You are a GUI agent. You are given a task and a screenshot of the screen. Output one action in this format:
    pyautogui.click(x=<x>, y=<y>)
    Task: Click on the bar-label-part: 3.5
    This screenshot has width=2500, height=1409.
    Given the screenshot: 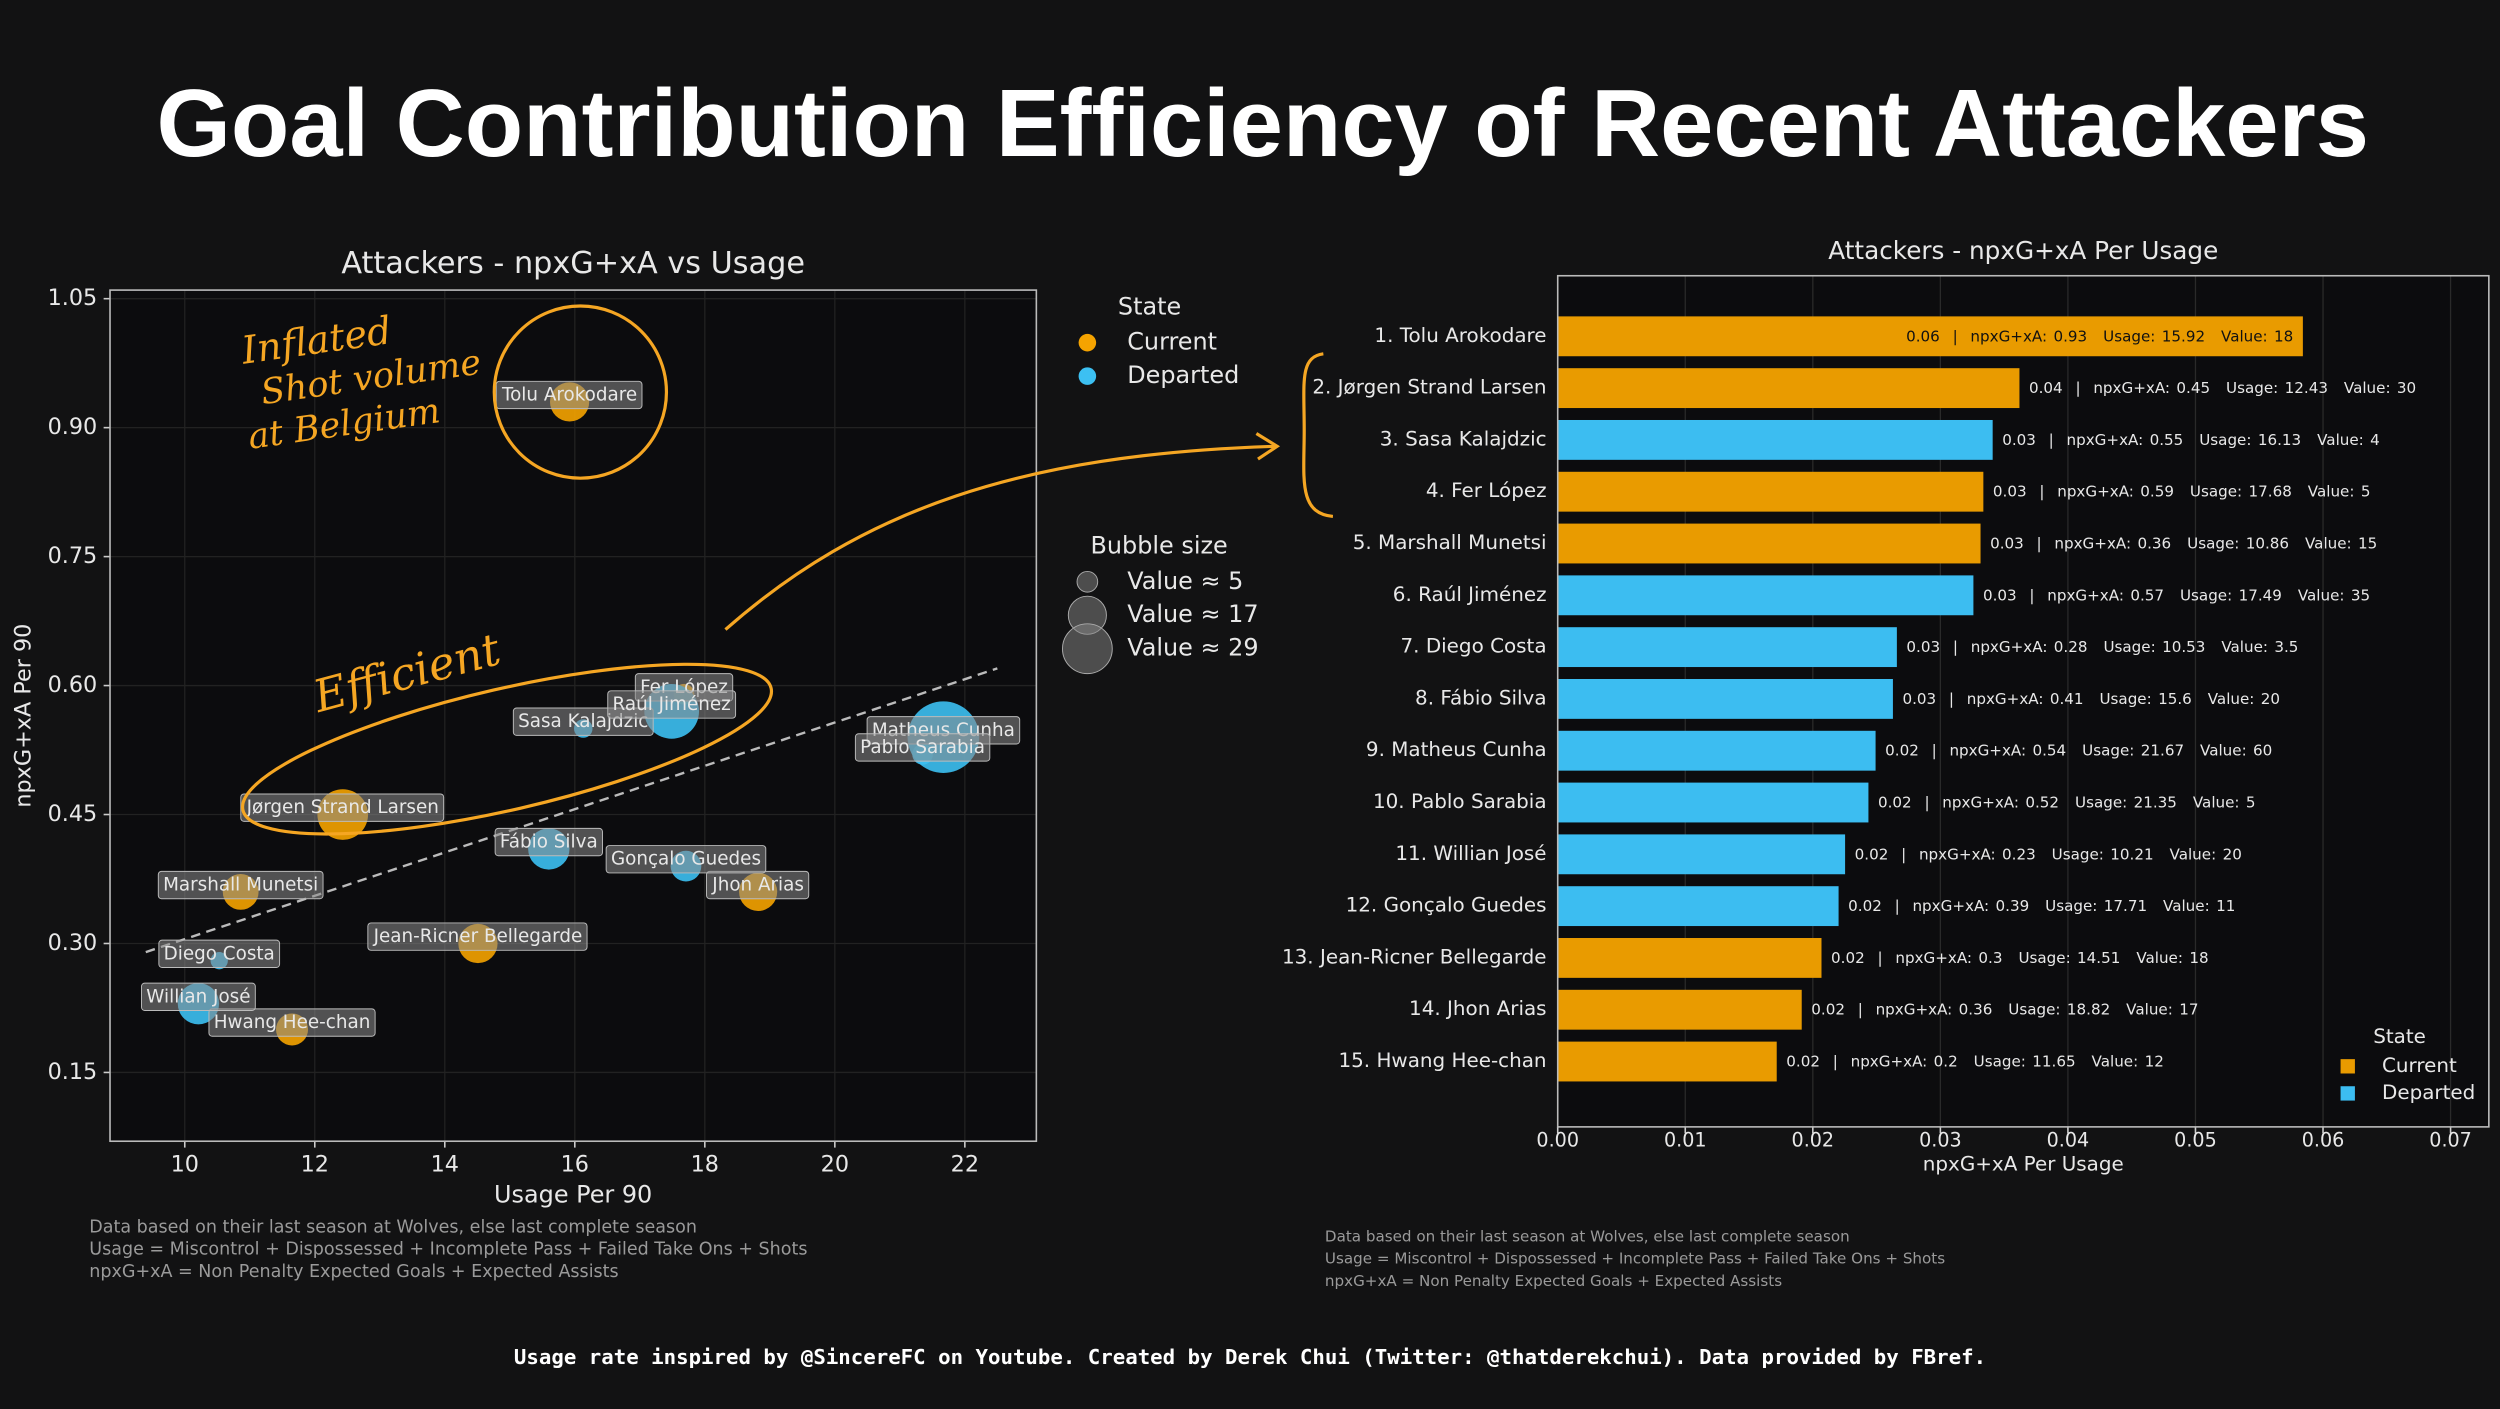 What is the action you would take?
    pyautogui.click(x=2286, y=647)
    